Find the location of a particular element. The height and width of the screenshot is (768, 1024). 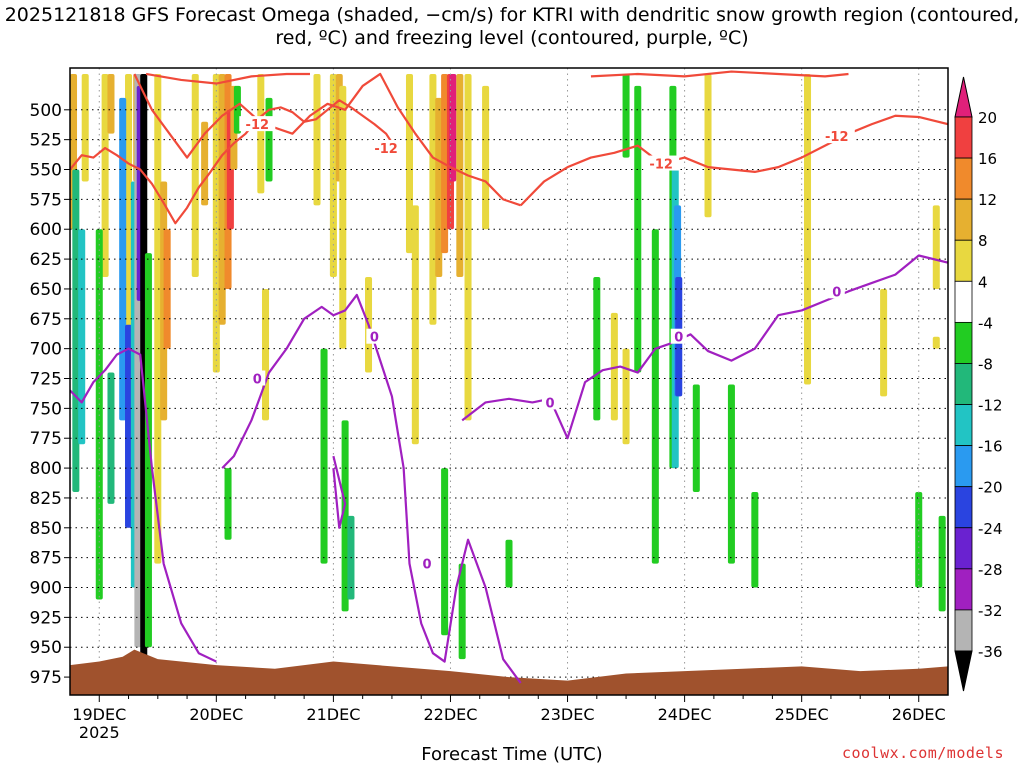

y-tick-label-575: 575 is located at coordinates (46, 200).